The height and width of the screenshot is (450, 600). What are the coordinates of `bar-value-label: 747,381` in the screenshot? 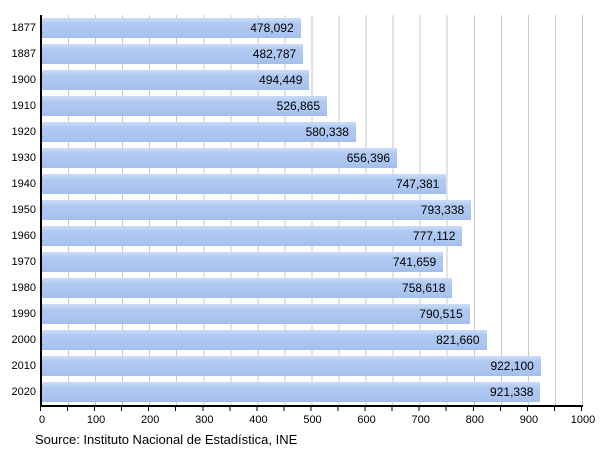 It's located at (417, 184).